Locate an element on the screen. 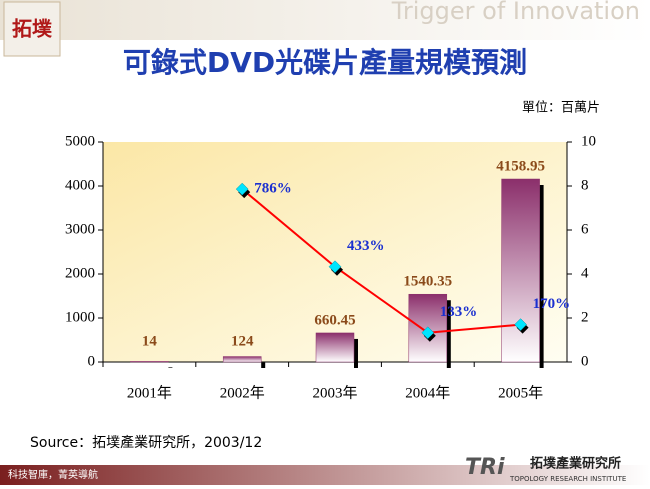  y-tick-label: 3000 is located at coordinates (80, 229).